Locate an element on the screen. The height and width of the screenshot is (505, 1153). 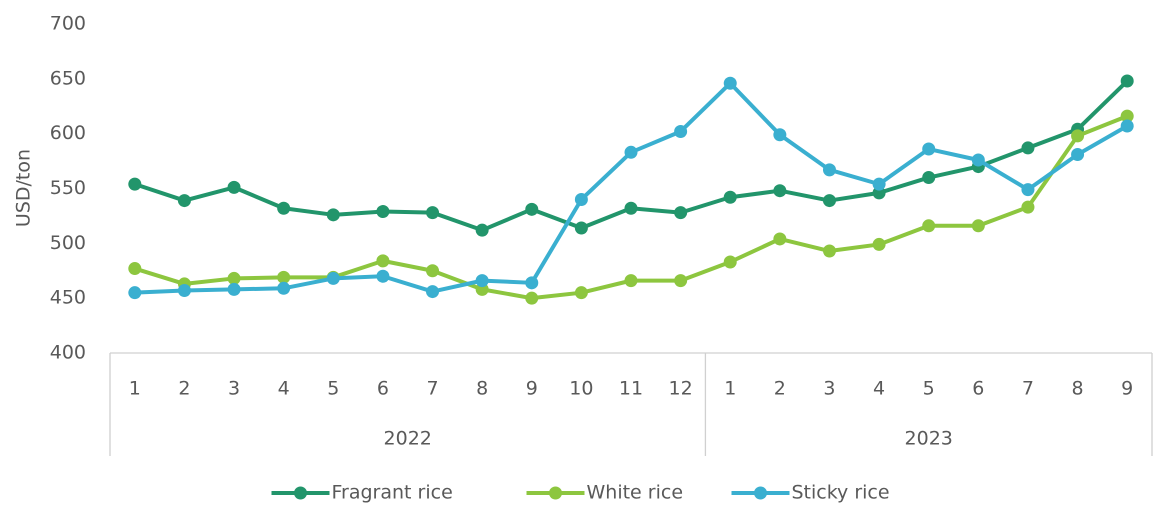
y-tick-label: 600 is located at coordinates (68, 133).